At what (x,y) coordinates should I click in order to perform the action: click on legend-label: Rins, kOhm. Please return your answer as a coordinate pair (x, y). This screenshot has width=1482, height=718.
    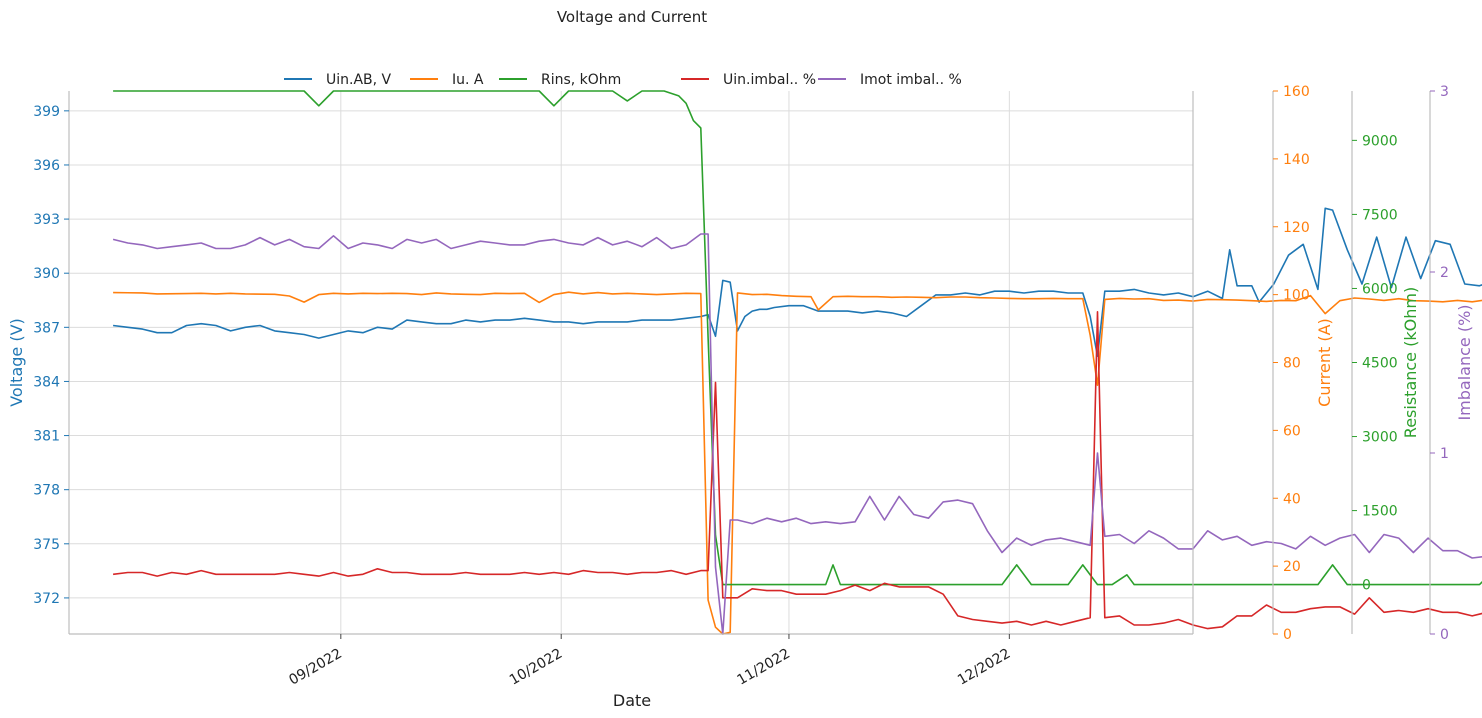
    Looking at the image, I should click on (581, 80).